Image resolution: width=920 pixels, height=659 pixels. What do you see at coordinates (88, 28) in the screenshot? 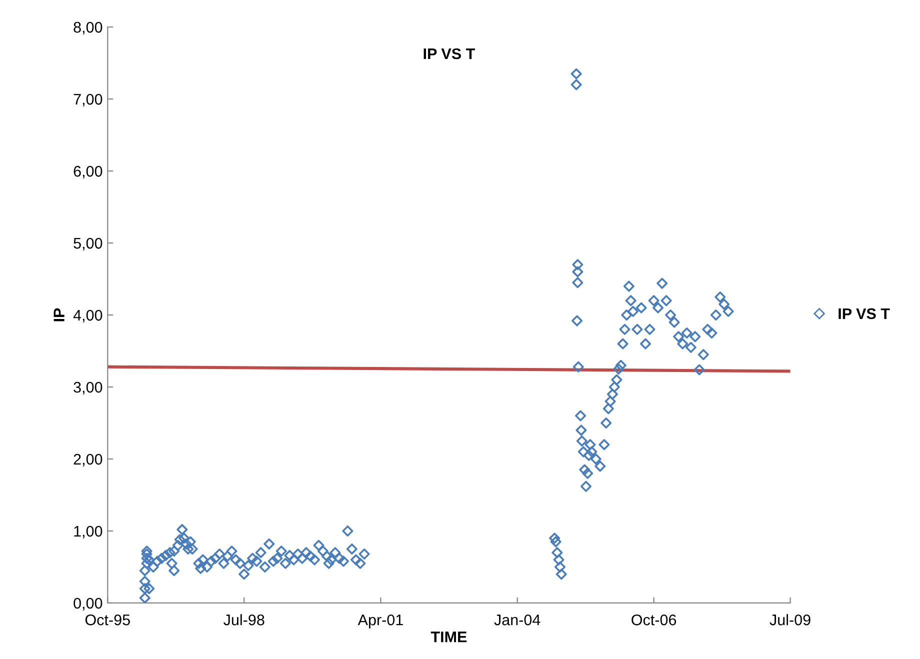
I see `y-tick-label: 8,00` at bounding box center [88, 28].